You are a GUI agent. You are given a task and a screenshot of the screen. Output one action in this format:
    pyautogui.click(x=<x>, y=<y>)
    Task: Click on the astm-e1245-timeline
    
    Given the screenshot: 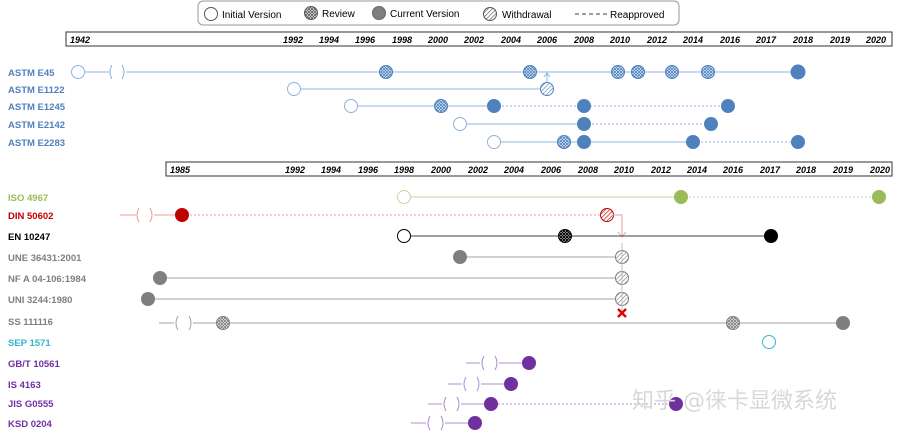 What is the action you would take?
    pyautogui.click(x=539, y=106)
    